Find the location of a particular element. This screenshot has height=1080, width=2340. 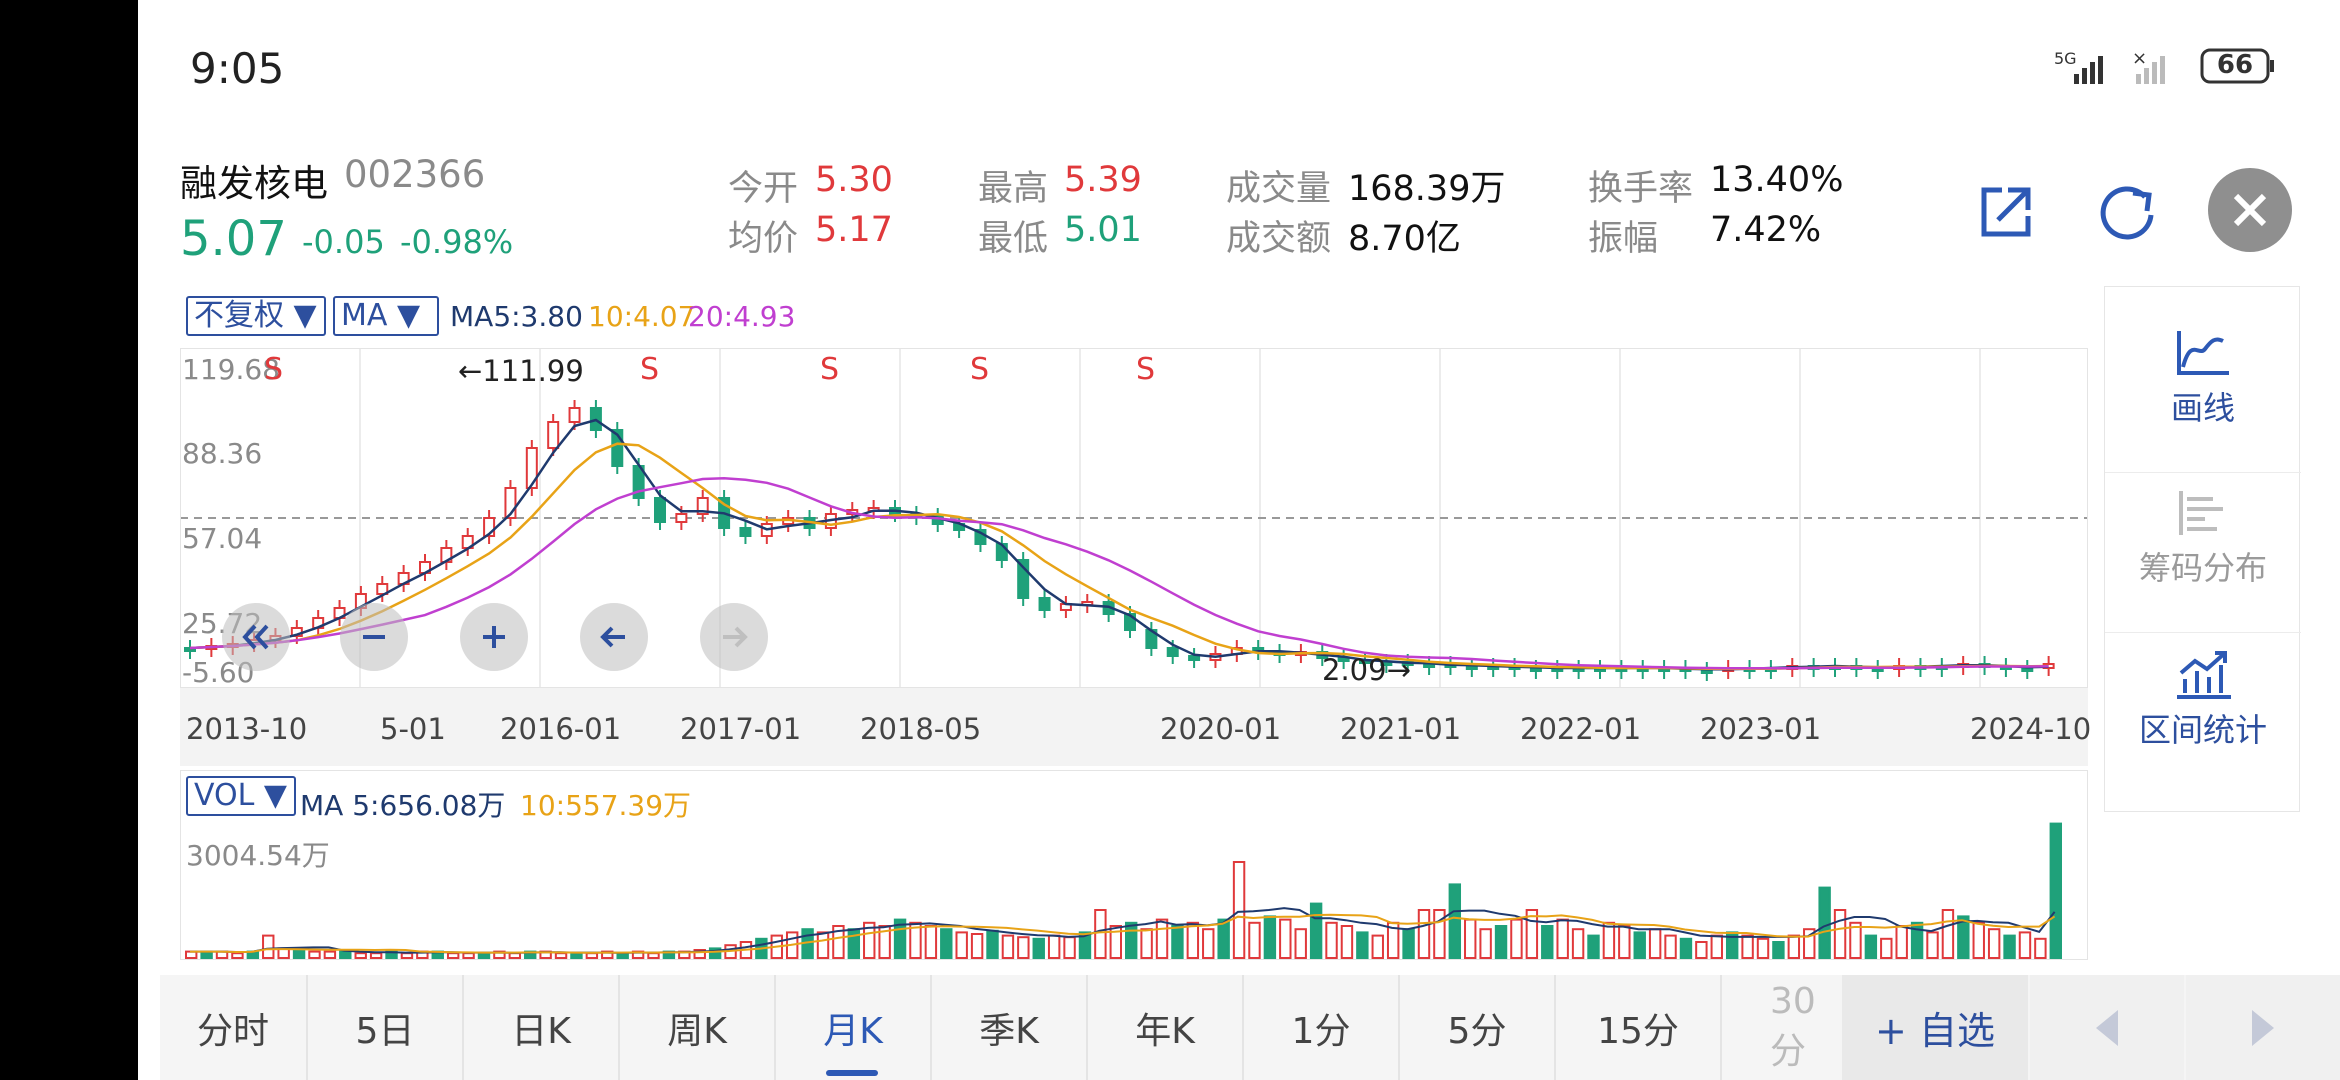

turnover-label: 换手率 is located at coordinates (1641, 189).